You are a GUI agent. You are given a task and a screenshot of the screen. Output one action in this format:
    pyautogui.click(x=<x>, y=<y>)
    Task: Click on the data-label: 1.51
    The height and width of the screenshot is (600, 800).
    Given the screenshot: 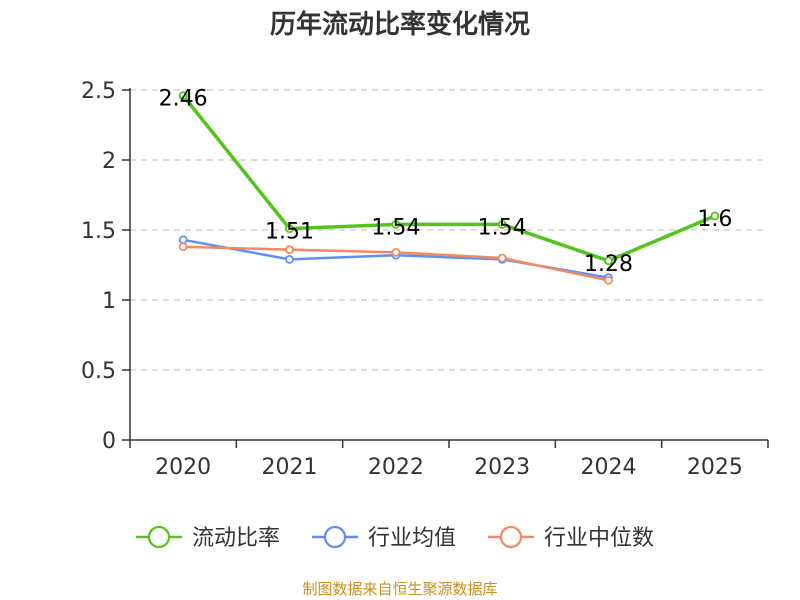 What is the action you would take?
    pyautogui.click(x=289, y=232)
    